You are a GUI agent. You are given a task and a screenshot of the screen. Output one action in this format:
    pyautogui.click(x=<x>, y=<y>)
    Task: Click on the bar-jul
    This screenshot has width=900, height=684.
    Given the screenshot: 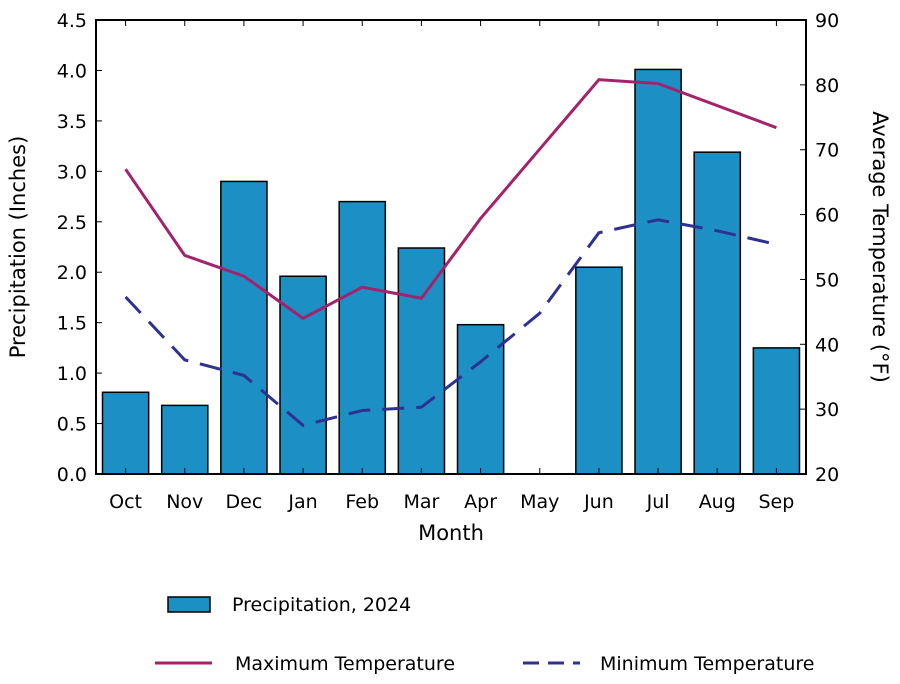 What is the action you would take?
    pyautogui.click(x=658, y=271)
    